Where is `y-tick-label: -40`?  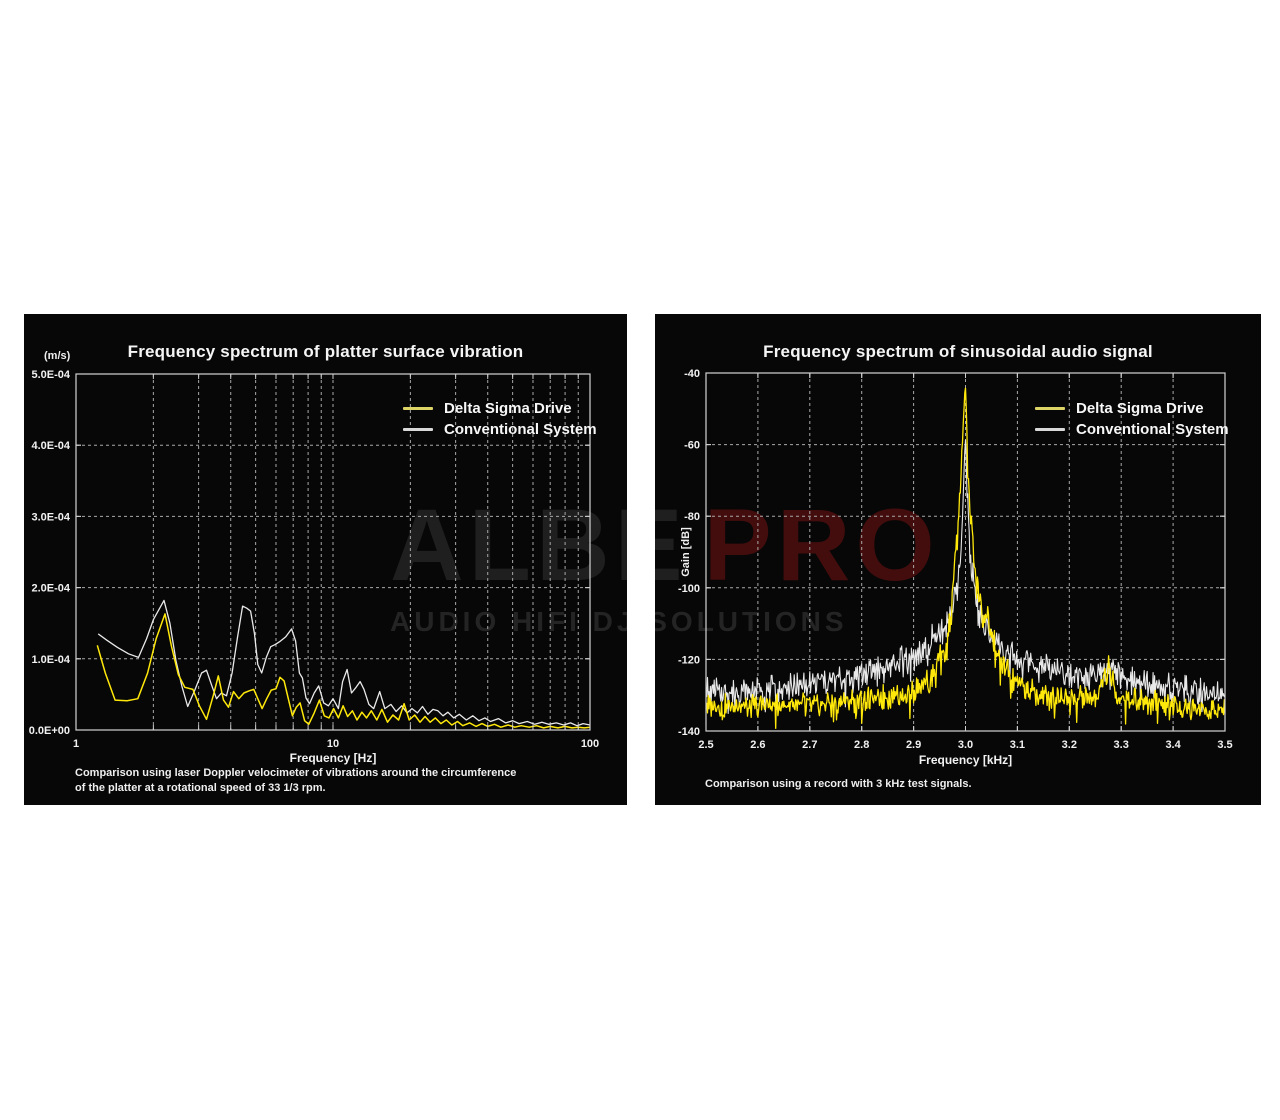
y-tick-label: -40 is located at coordinates (692, 374).